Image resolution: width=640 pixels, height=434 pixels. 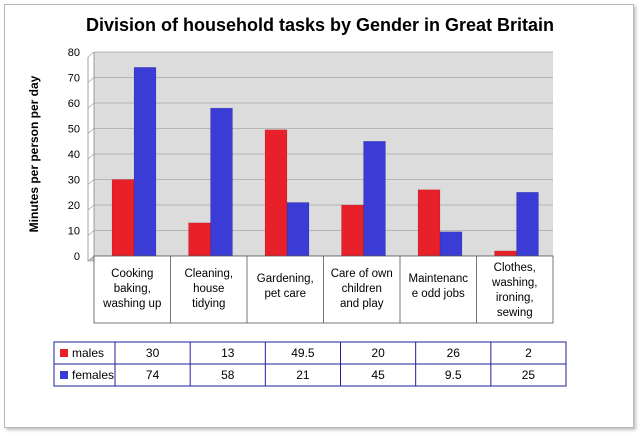 What do you see at coordinates (64, 375) in the screenshot?
I see `legend-swatch-females` at bounding box center [64, 375].